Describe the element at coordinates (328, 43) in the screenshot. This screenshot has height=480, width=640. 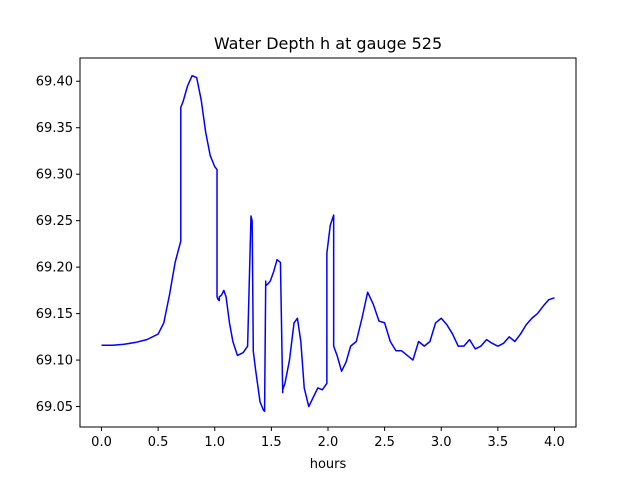
I see `chart-title: Water Depth h at gauge 525` at that location.